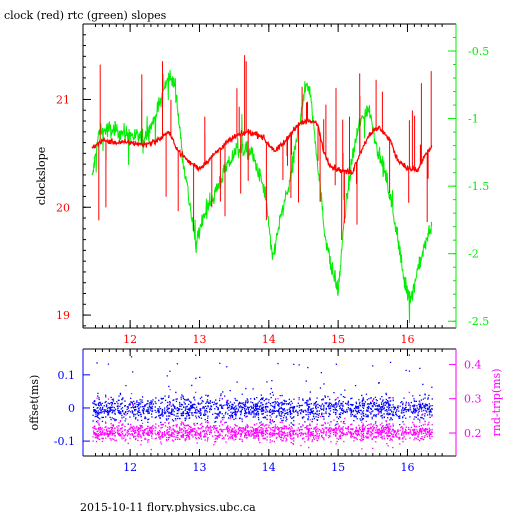  I want to click on chart-title: clock (red) rtc (green) slopes, so click(85, 15).